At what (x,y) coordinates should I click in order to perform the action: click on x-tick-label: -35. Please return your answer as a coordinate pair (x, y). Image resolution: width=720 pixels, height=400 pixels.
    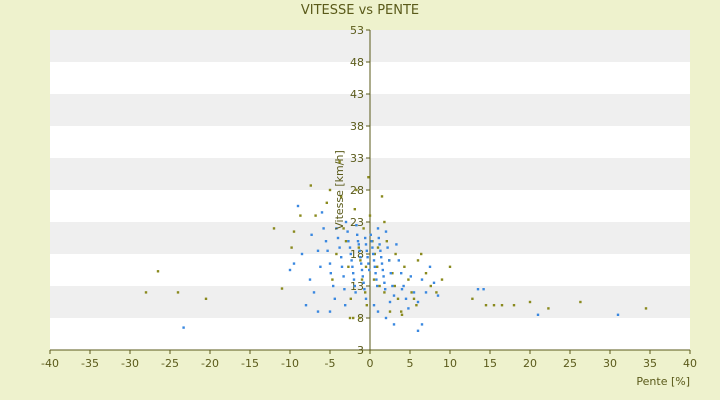
    Looking at the image, I should click on (90, 363).